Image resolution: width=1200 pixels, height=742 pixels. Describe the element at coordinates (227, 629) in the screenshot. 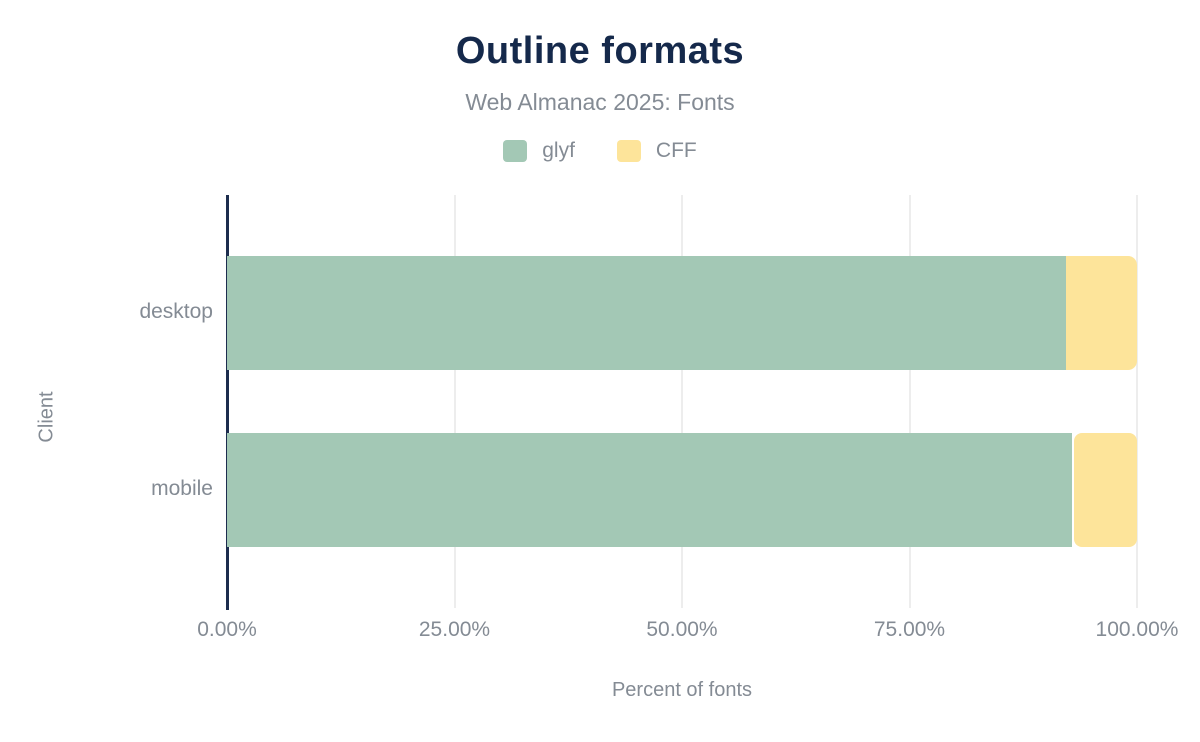

I see `x-tick-label: 0.00%` at that location.